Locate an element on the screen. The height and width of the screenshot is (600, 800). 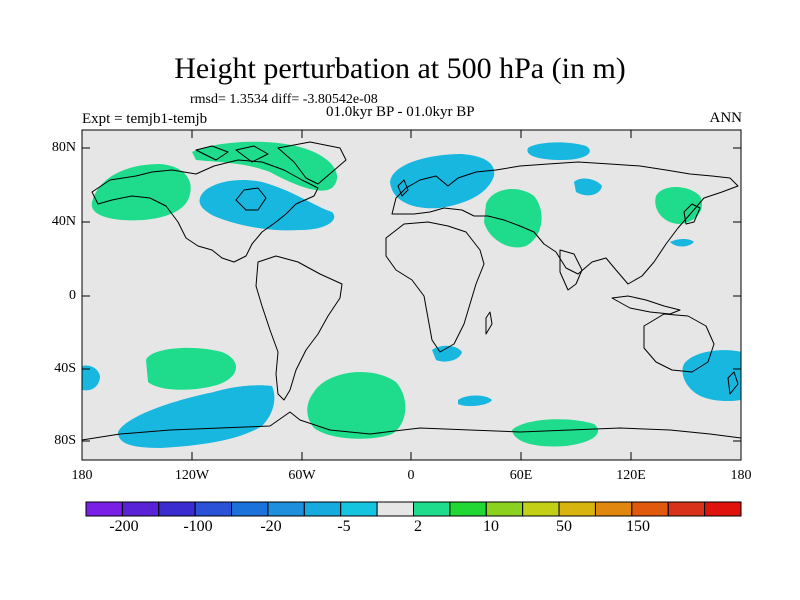
anomaly-middle-east is located at coordinates (513, 218).